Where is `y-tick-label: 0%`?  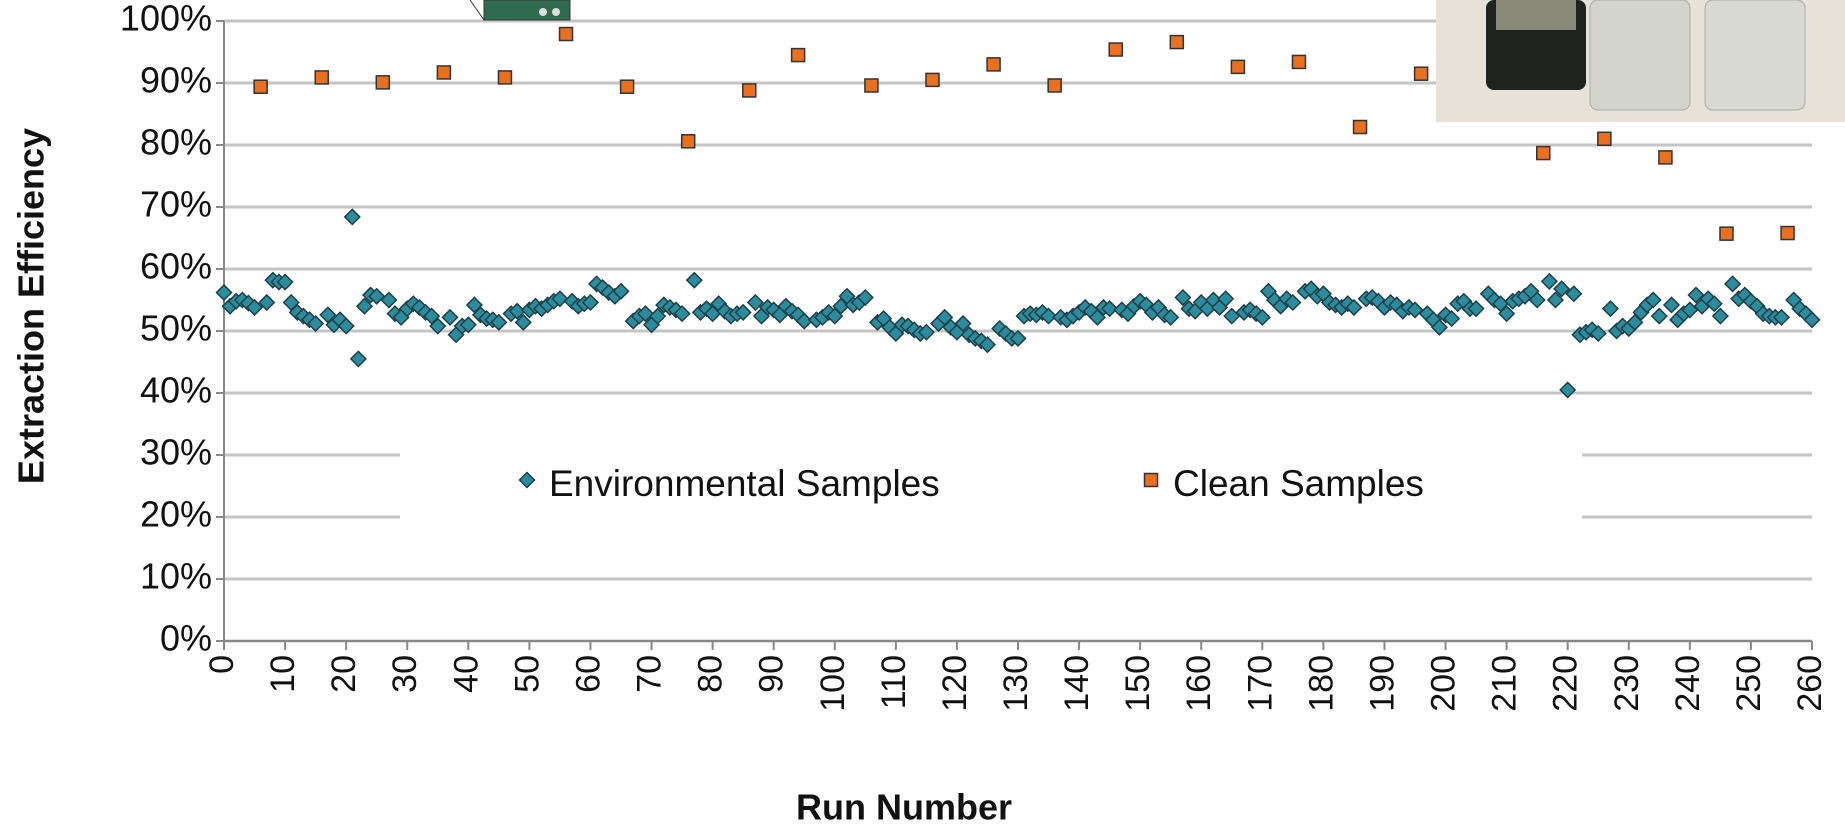 y-tick-label: 0% is located at coordinates (186, 638).